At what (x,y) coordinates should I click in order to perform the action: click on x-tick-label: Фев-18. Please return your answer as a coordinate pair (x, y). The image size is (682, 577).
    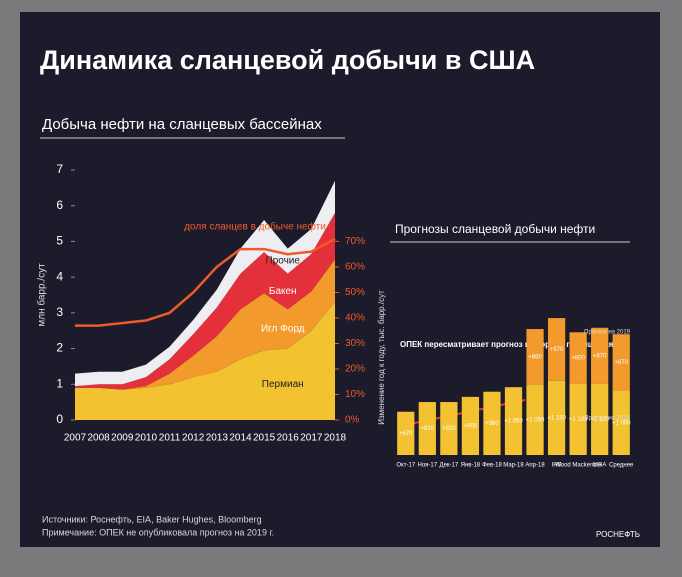
    Looking at the image, I should click on (492, 466).